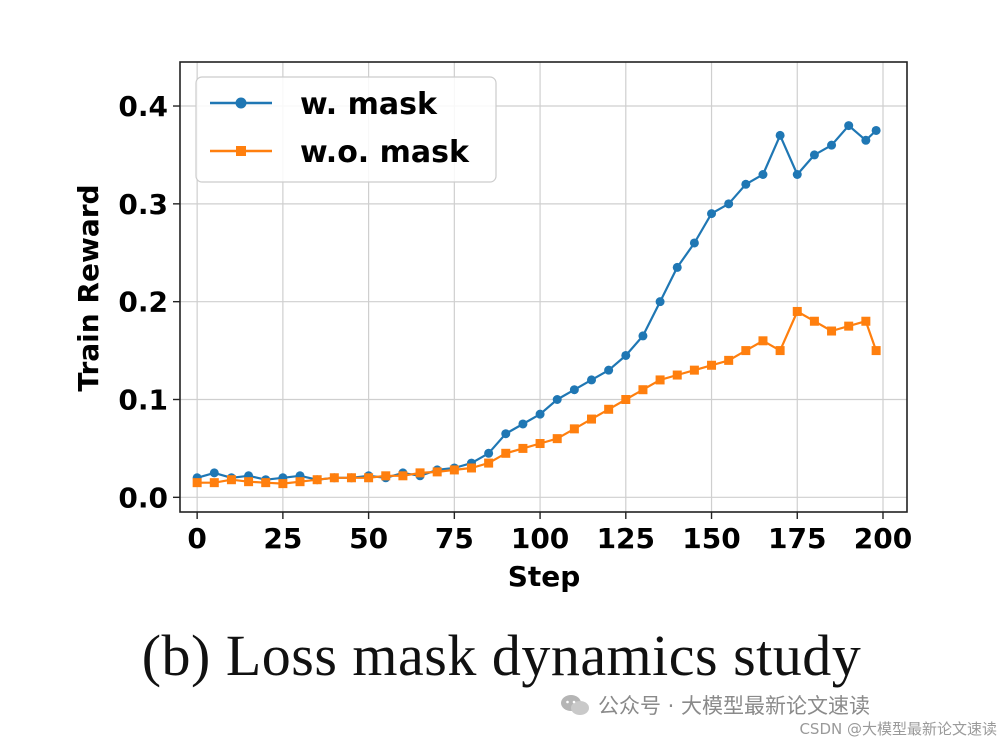  What do you see at coordinates (241, 103) in the screenshot?
I see `legend-marker-w-mask` at bounding box center [241, 103].